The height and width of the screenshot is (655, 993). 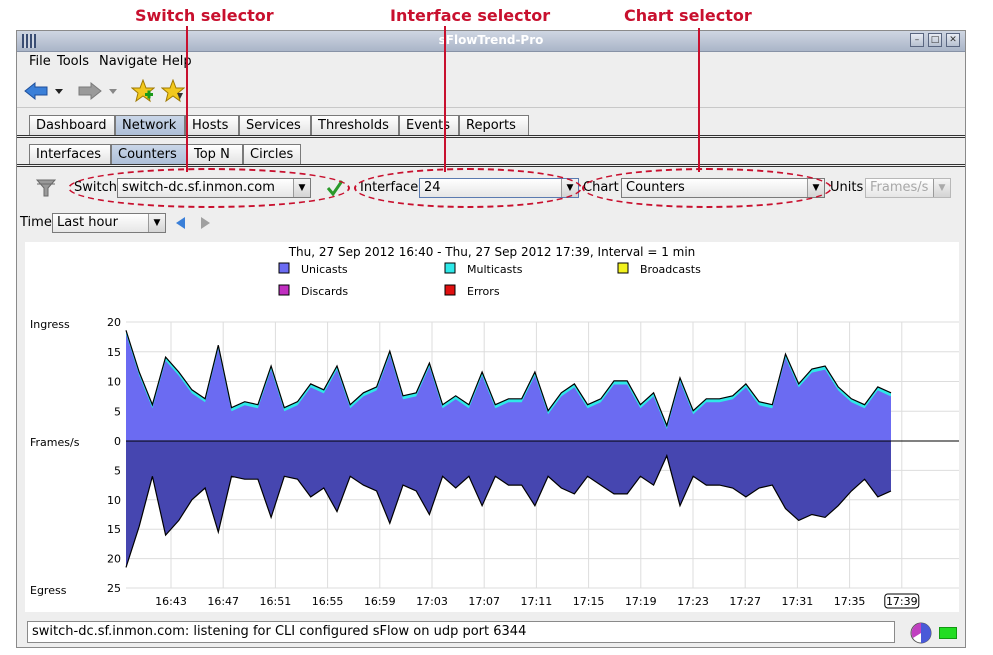 What do you see at coordinates (114, 352) in the screenshot?
I see `ingress-tick-label: 15` at bounding box center [114, 352].